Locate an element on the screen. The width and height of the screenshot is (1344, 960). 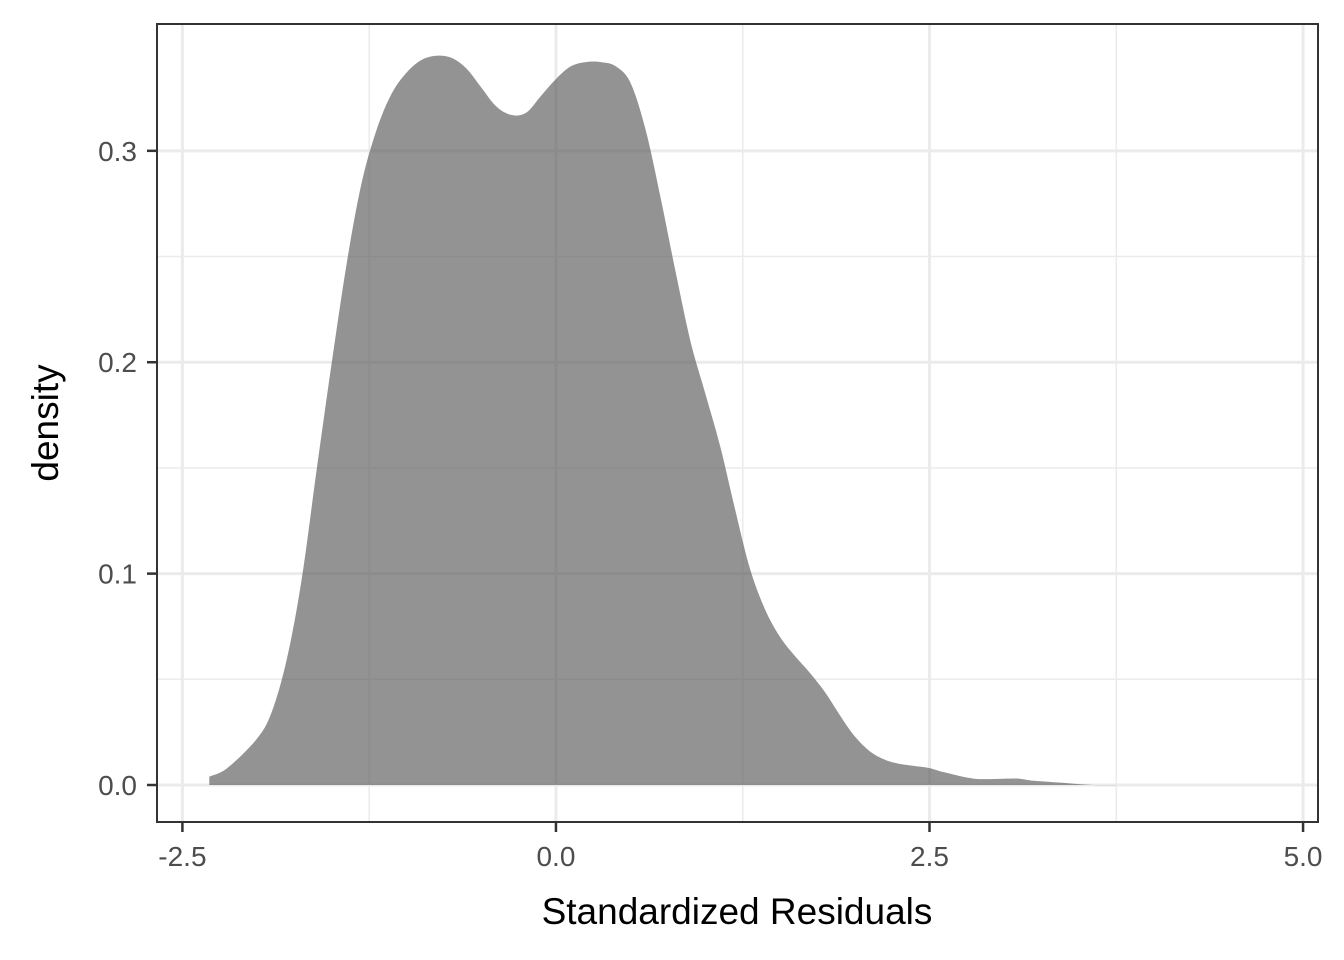
y-tick-label: 0.0 is located at coordinates (117, 785).